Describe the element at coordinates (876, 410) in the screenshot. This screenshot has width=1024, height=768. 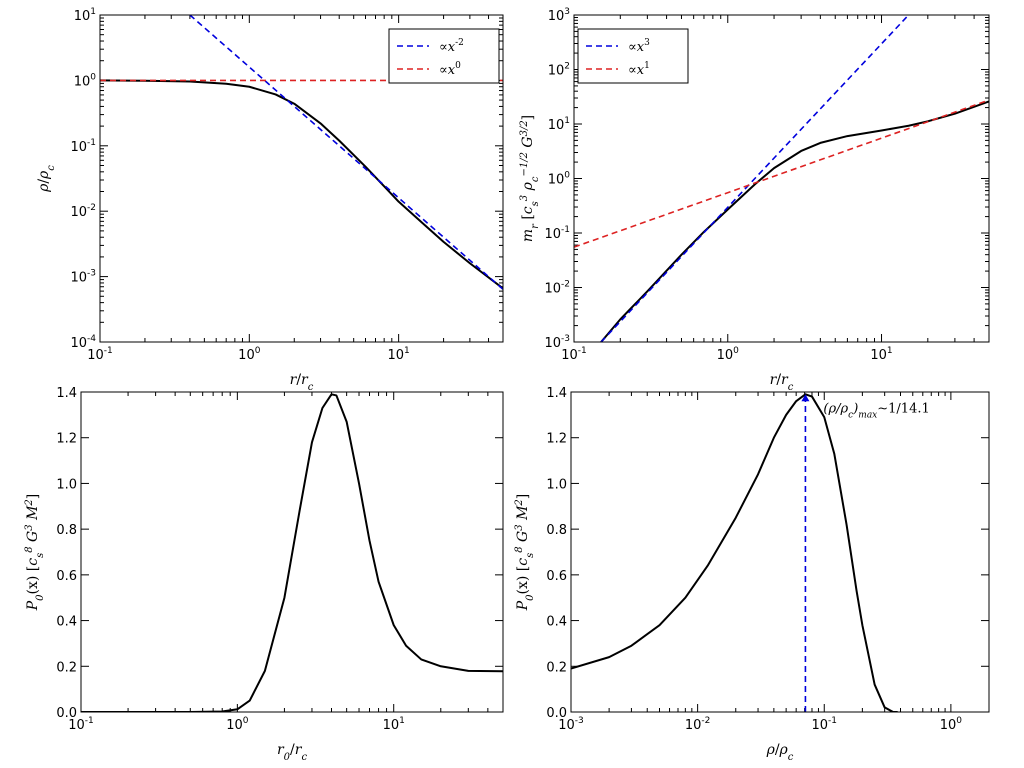
I see `peak-annotation: (ρ/ρc)max∼1/14.1` at that location.